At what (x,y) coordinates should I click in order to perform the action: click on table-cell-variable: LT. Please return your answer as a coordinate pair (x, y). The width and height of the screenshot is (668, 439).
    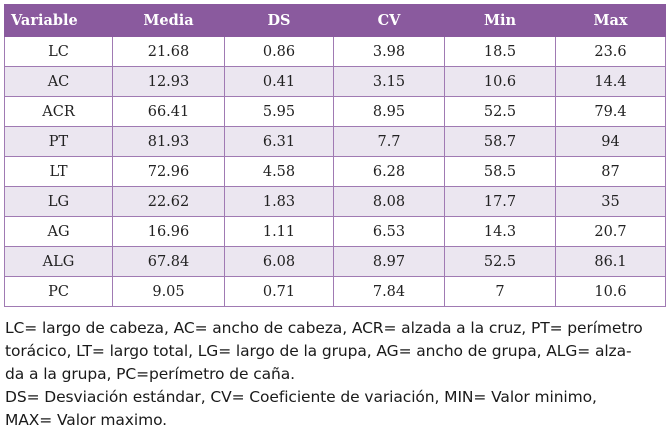
    Looking at the image, I should click on (58, 171).